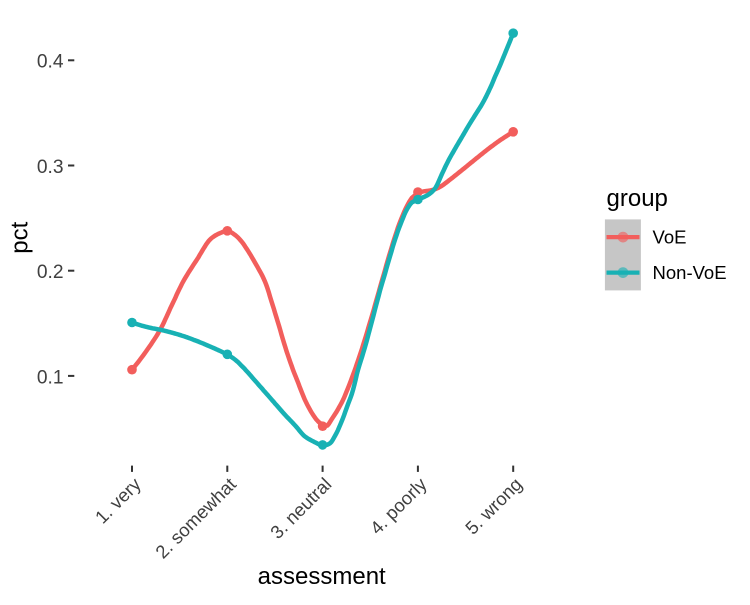  I want to click on svg-text: 0.3, so click(50, 167).